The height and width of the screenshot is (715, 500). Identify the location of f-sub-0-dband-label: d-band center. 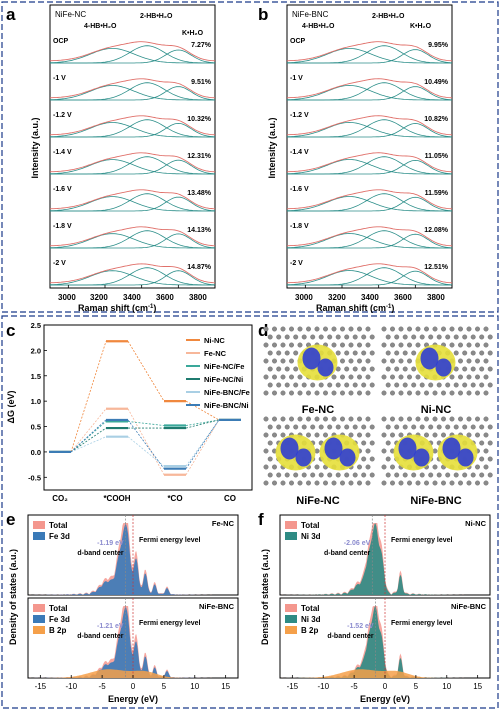
(347, 553).